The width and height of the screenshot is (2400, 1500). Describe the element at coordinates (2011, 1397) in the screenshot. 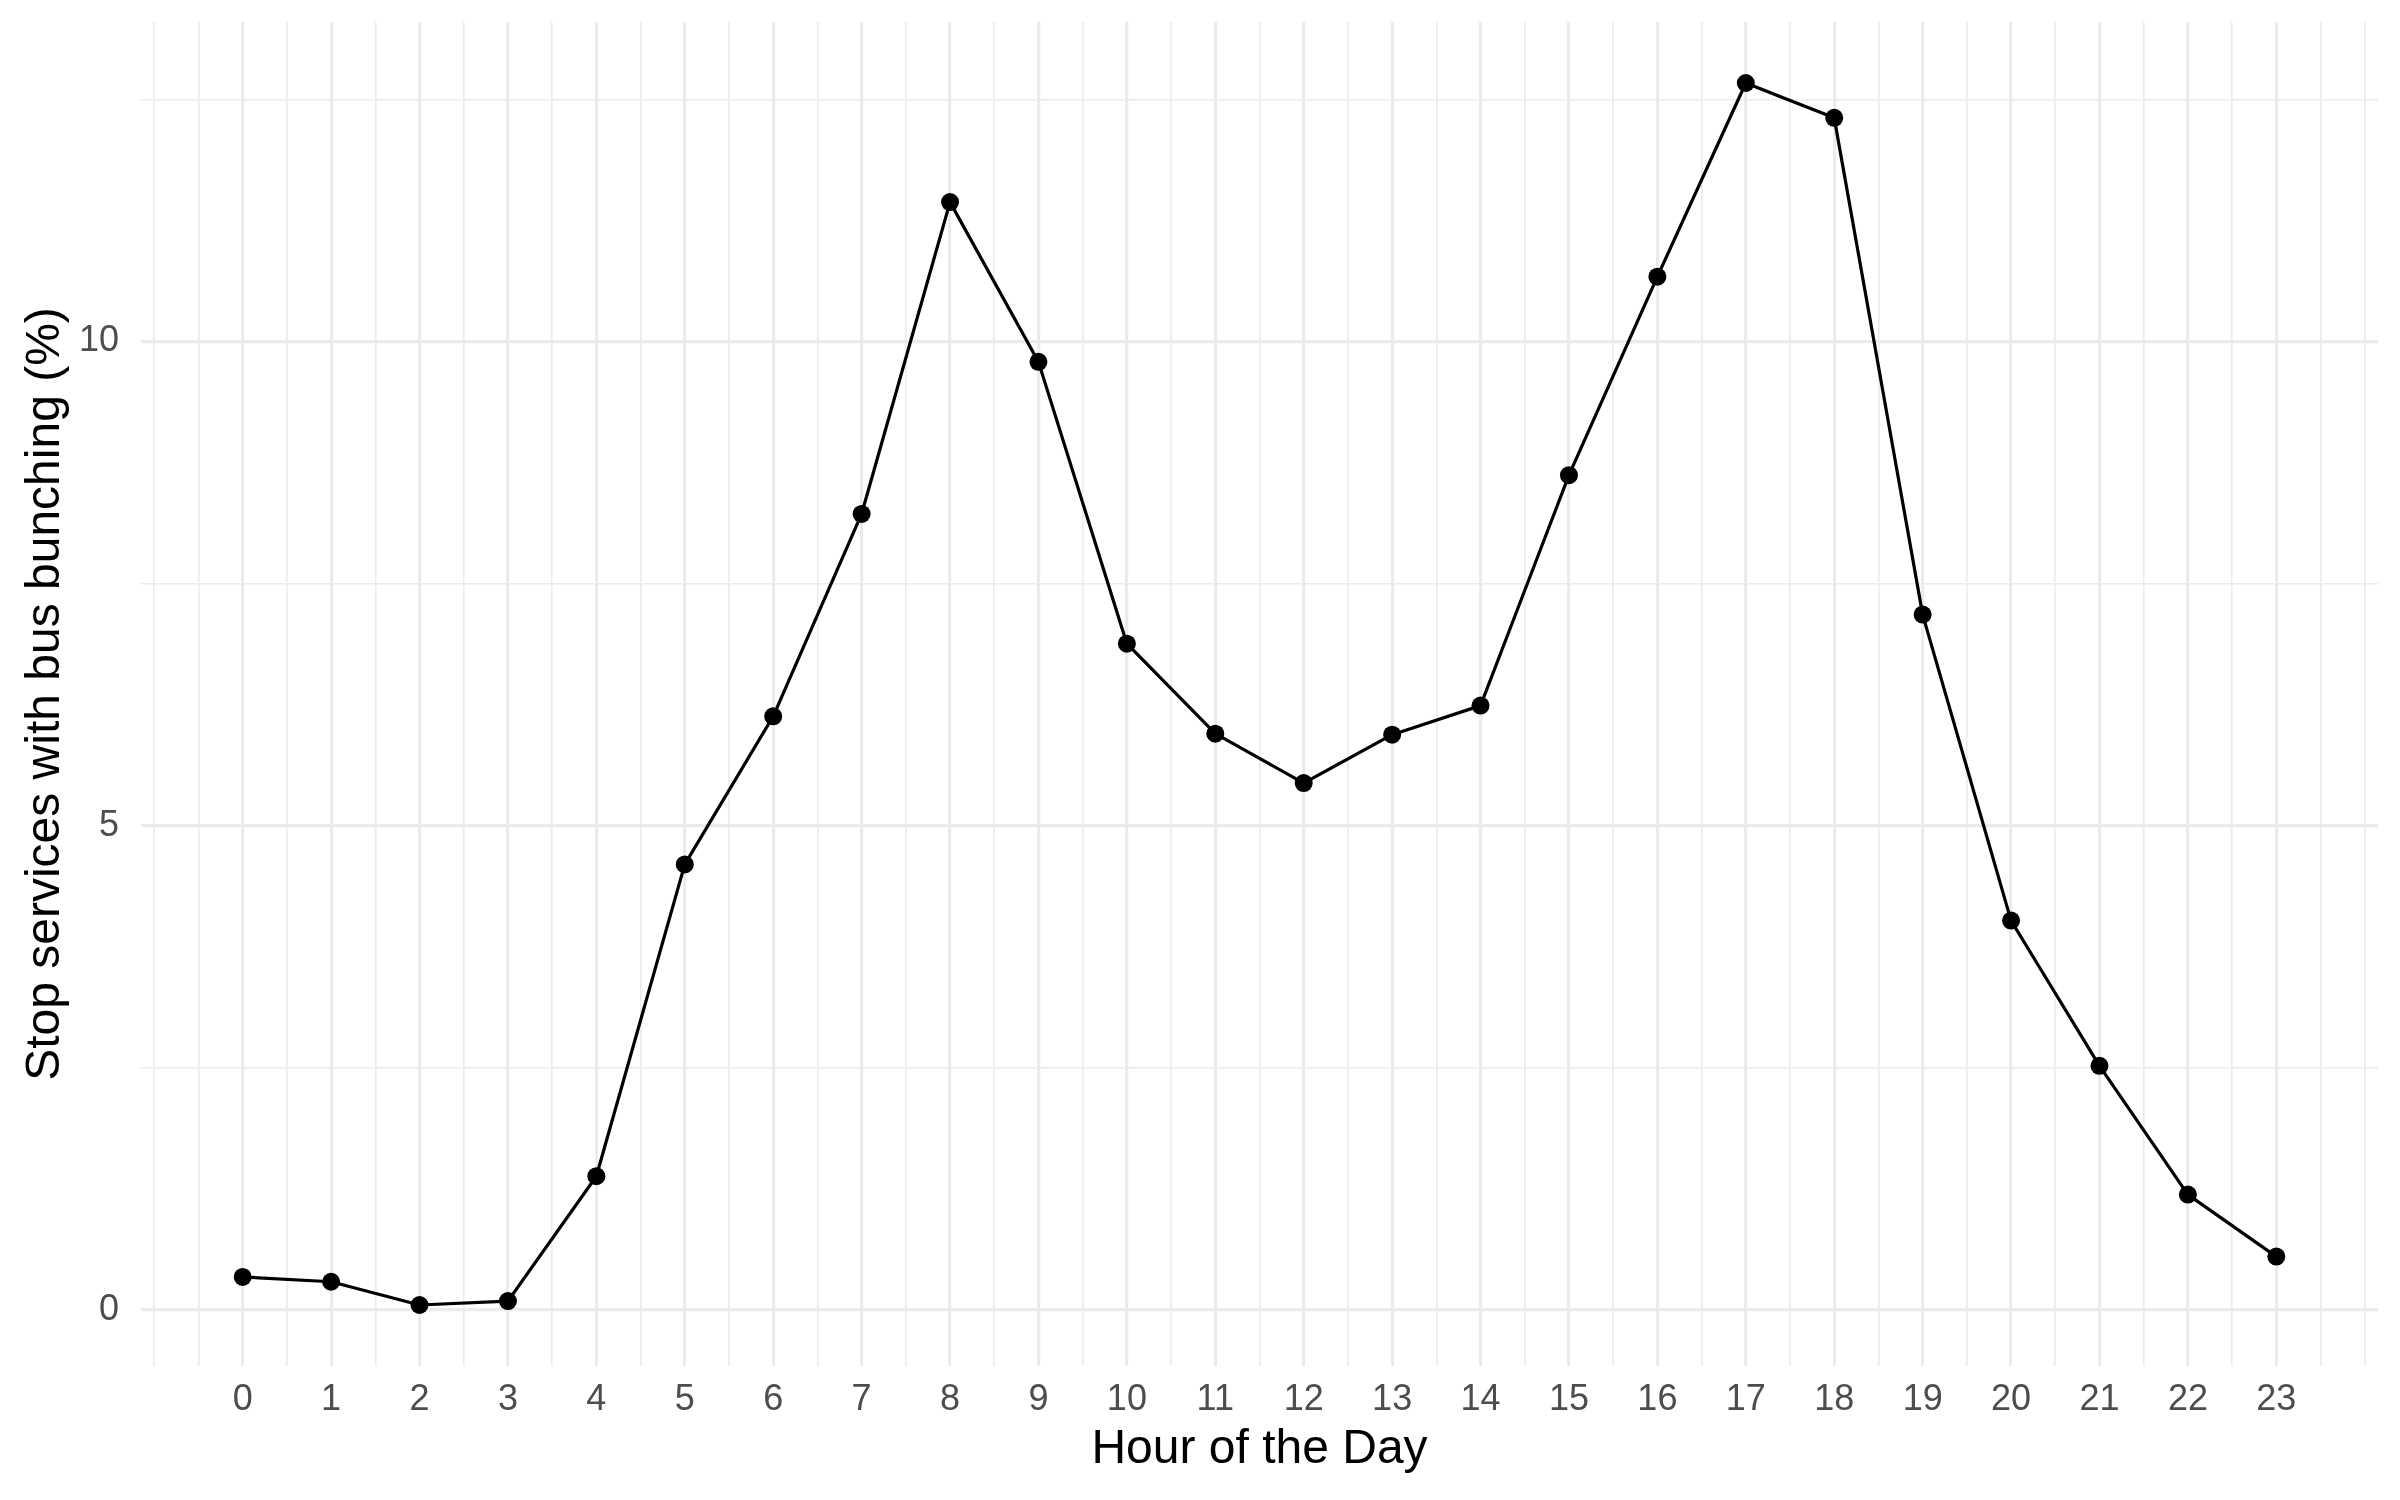

I see `x-tick-label: 20` at that location.